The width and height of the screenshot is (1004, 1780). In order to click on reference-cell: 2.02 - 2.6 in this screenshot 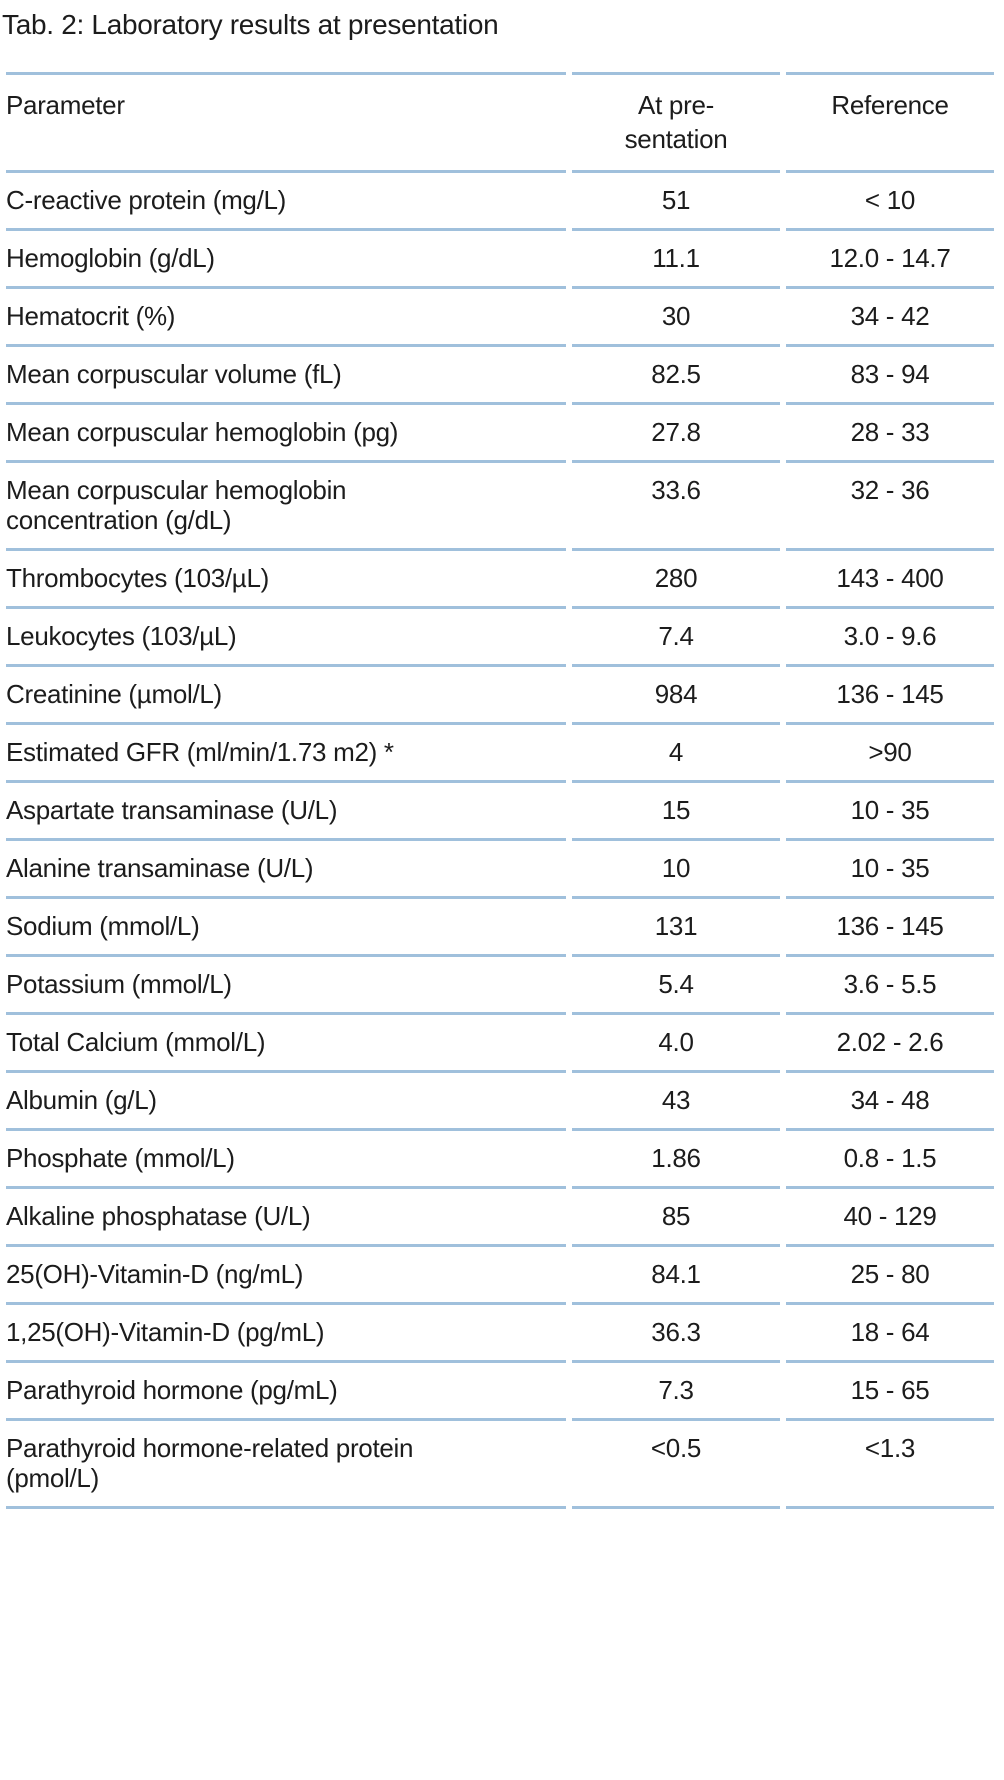, I will do `click(890, 1044)`.